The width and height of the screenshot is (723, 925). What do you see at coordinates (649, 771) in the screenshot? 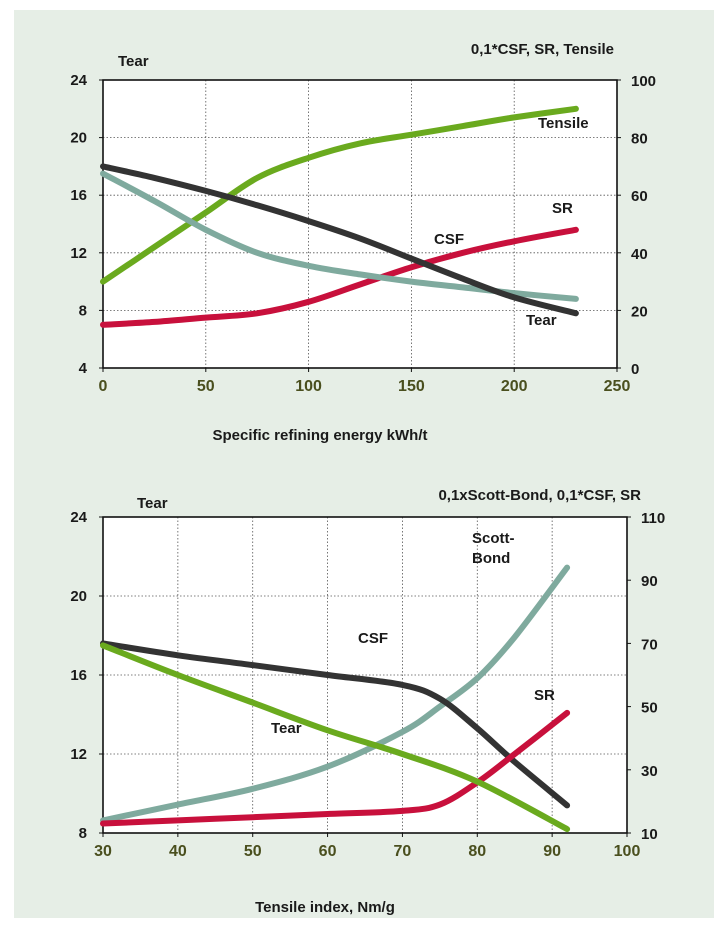
I see `y-right-tick-label: 30` at bounding box center [649, 771].